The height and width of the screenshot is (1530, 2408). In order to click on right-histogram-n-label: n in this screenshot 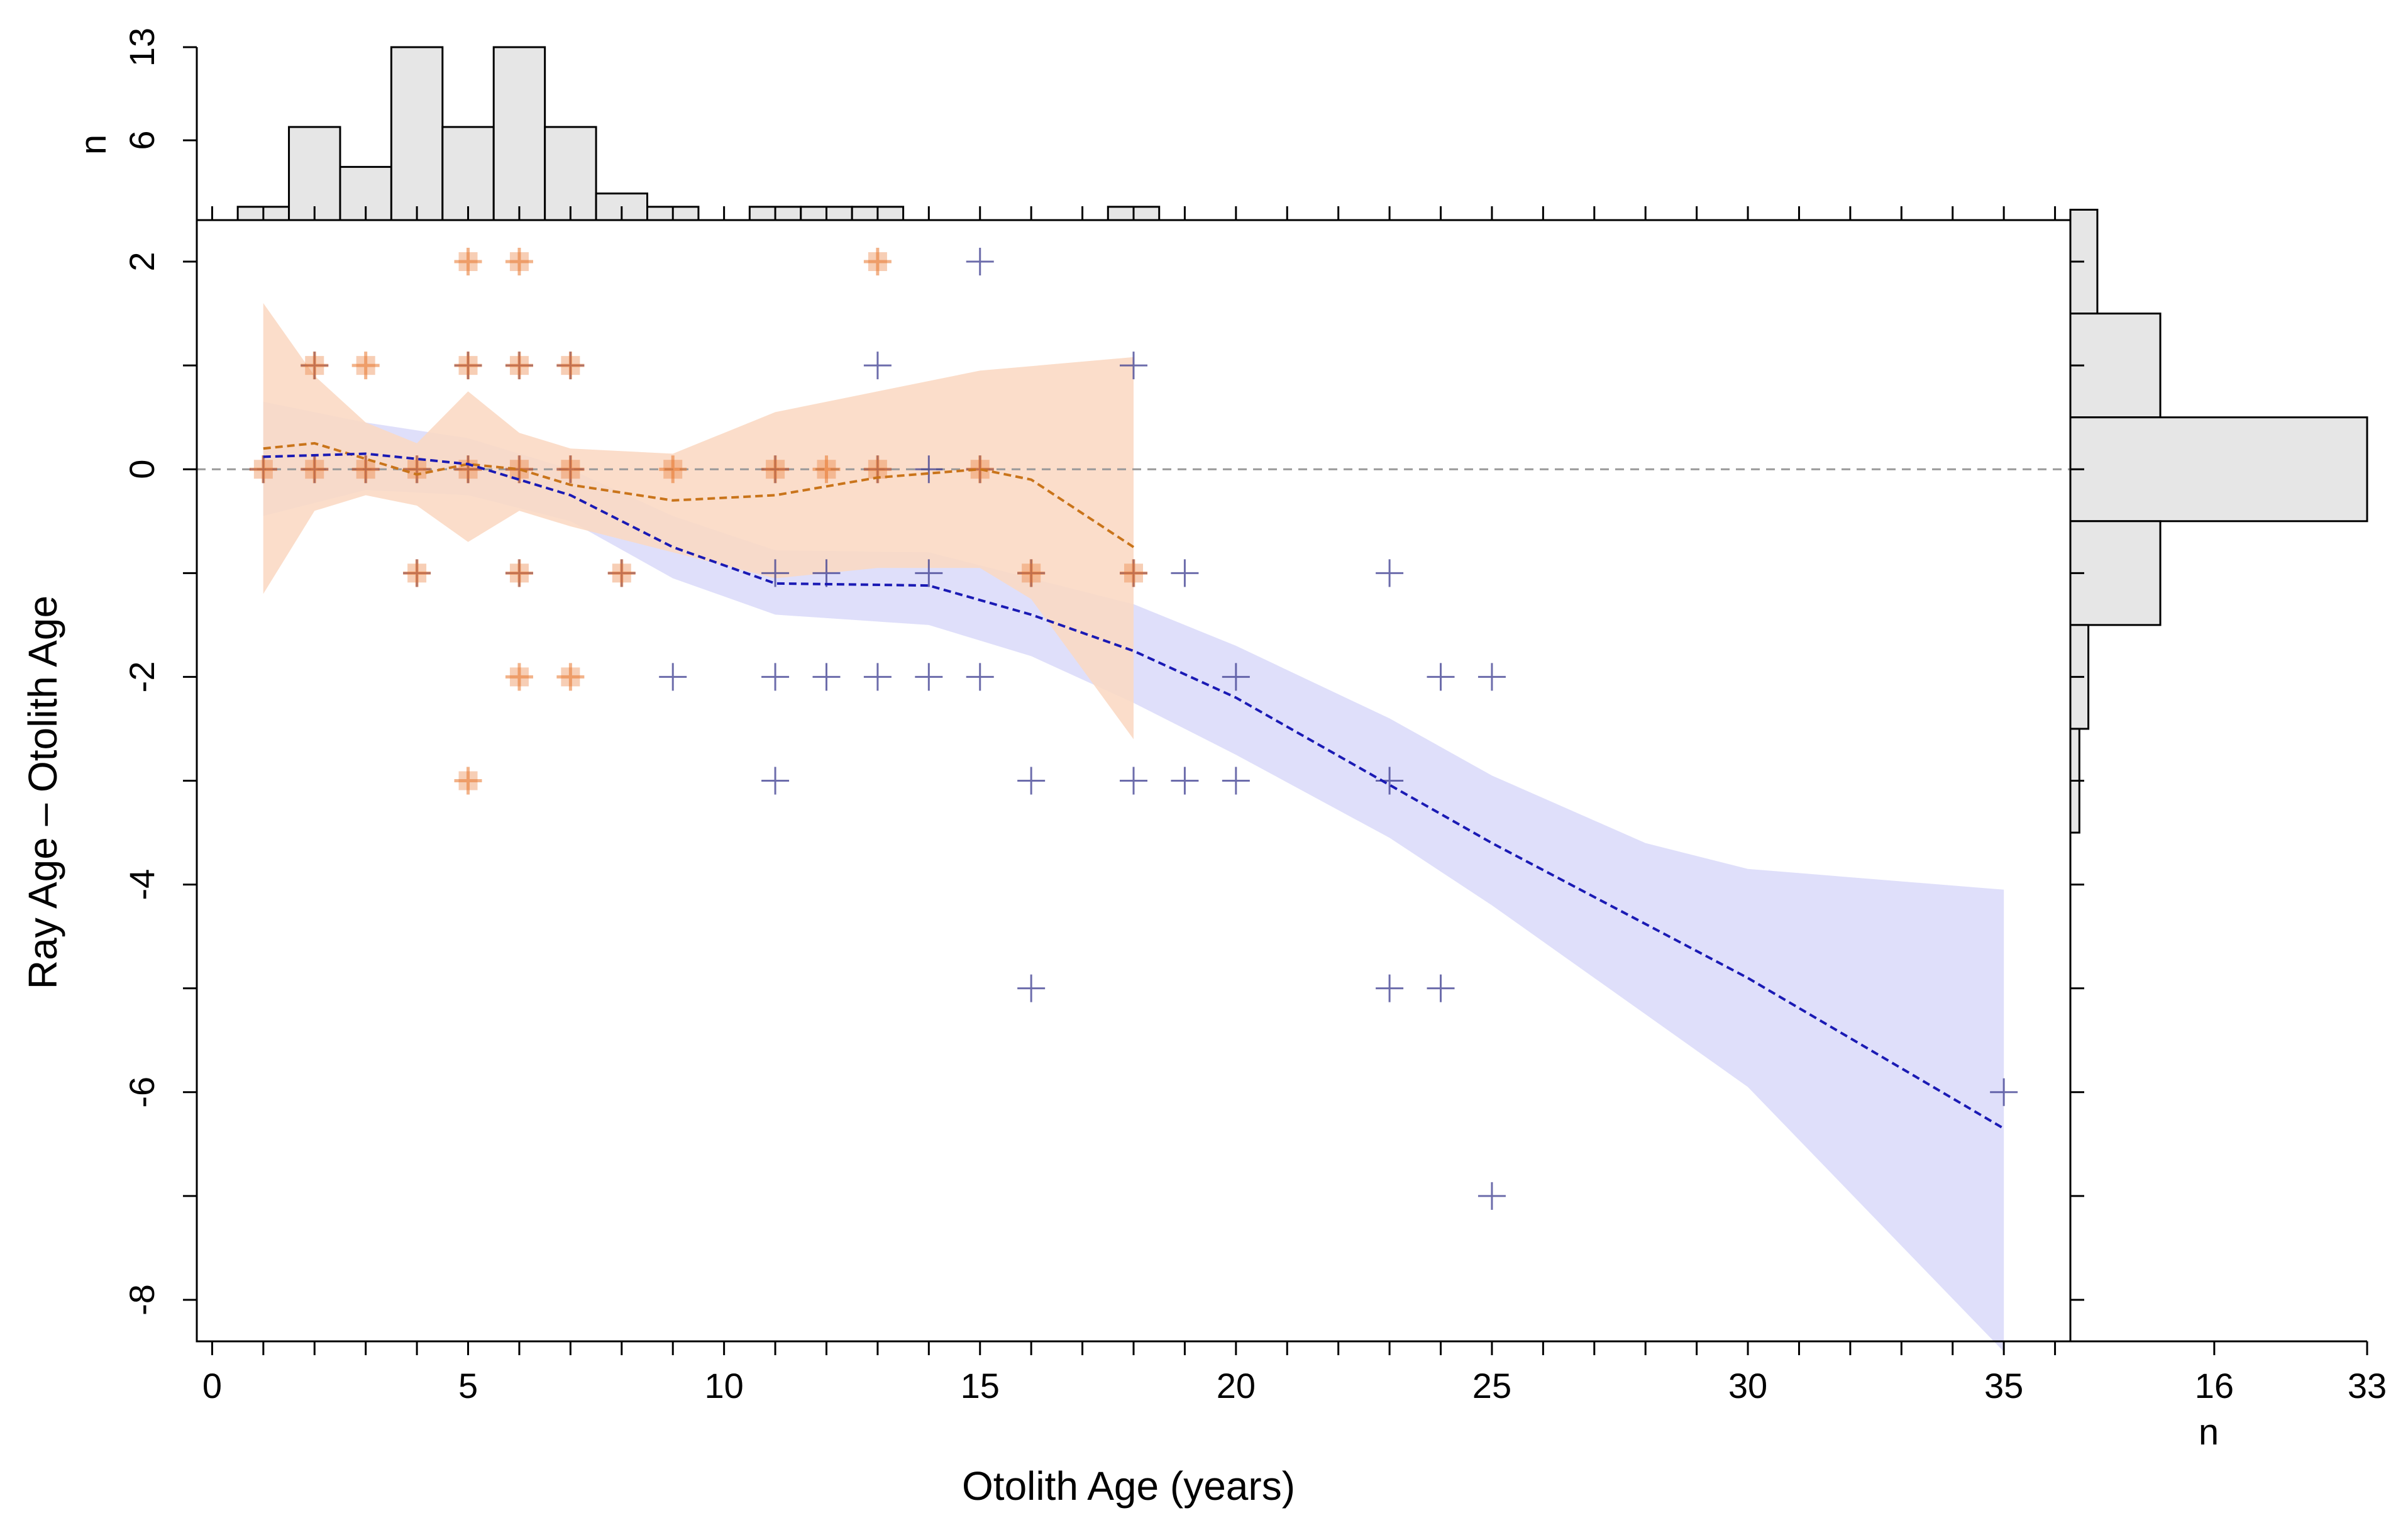, I will do `click(2209, 1432)`.